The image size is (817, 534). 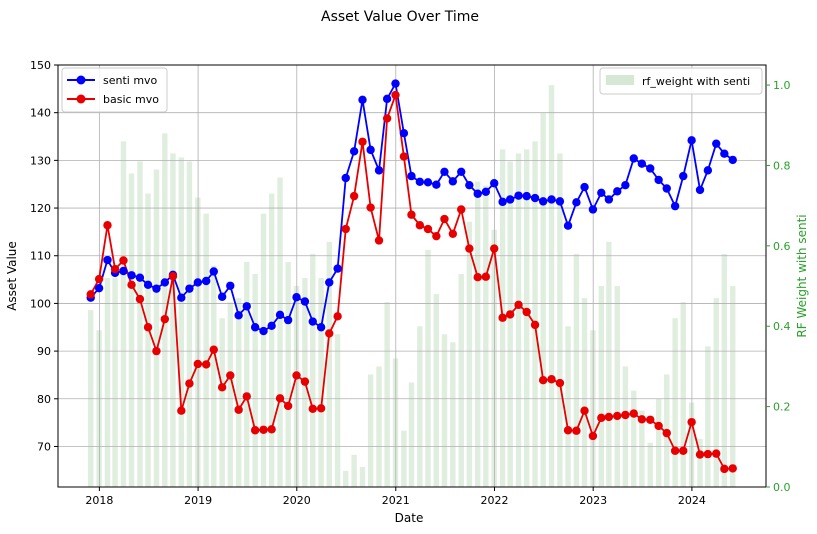 What do you see at coordinates (81, 80) in the screenshot?
I see `legend-senti-marker` at bounding box center [81, 80].